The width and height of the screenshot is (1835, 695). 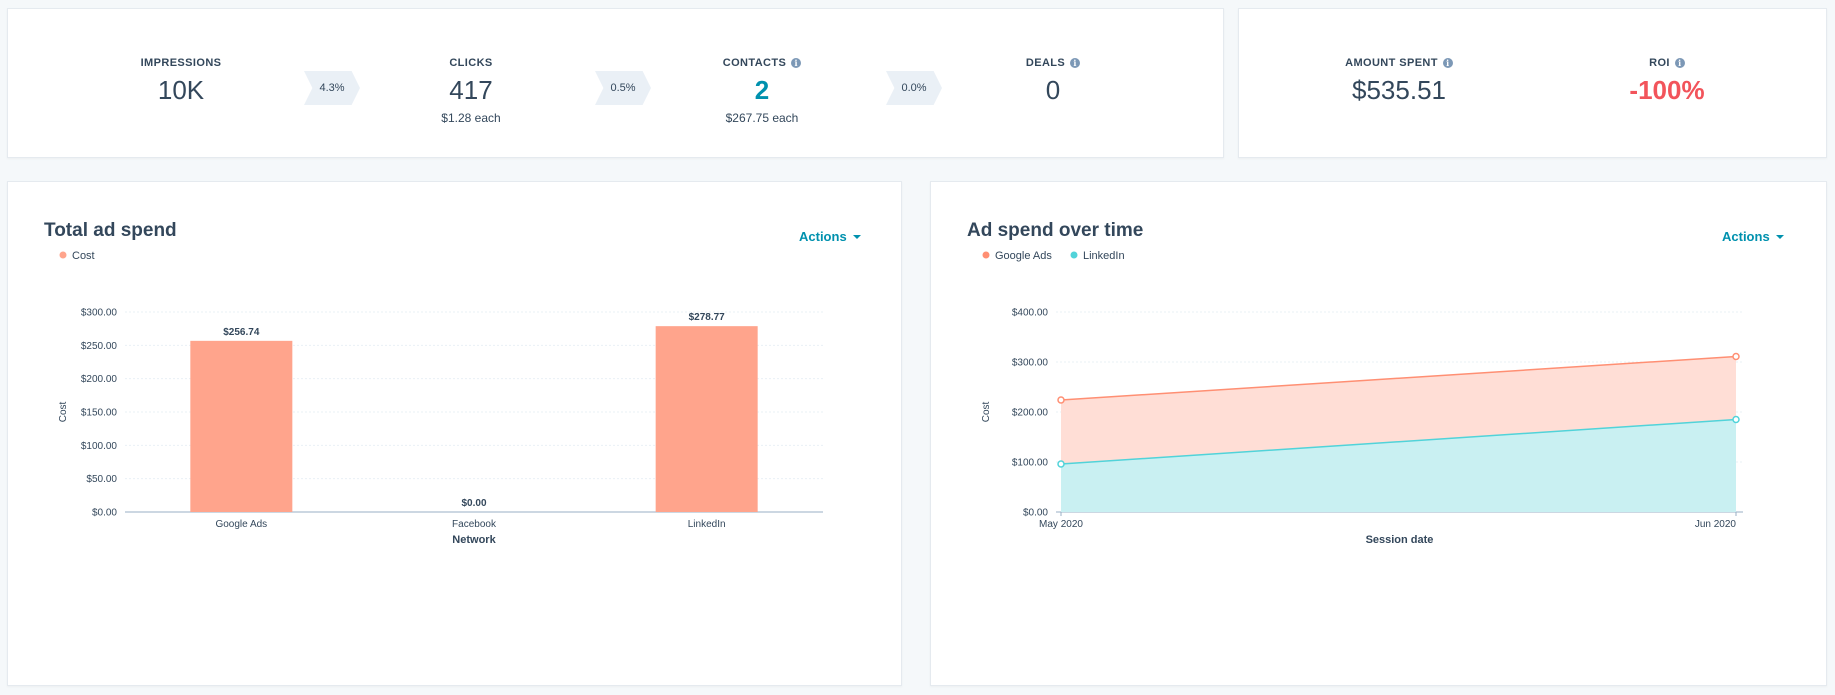 I want to click on legend-label: Cost, so click(x=83, y=256).